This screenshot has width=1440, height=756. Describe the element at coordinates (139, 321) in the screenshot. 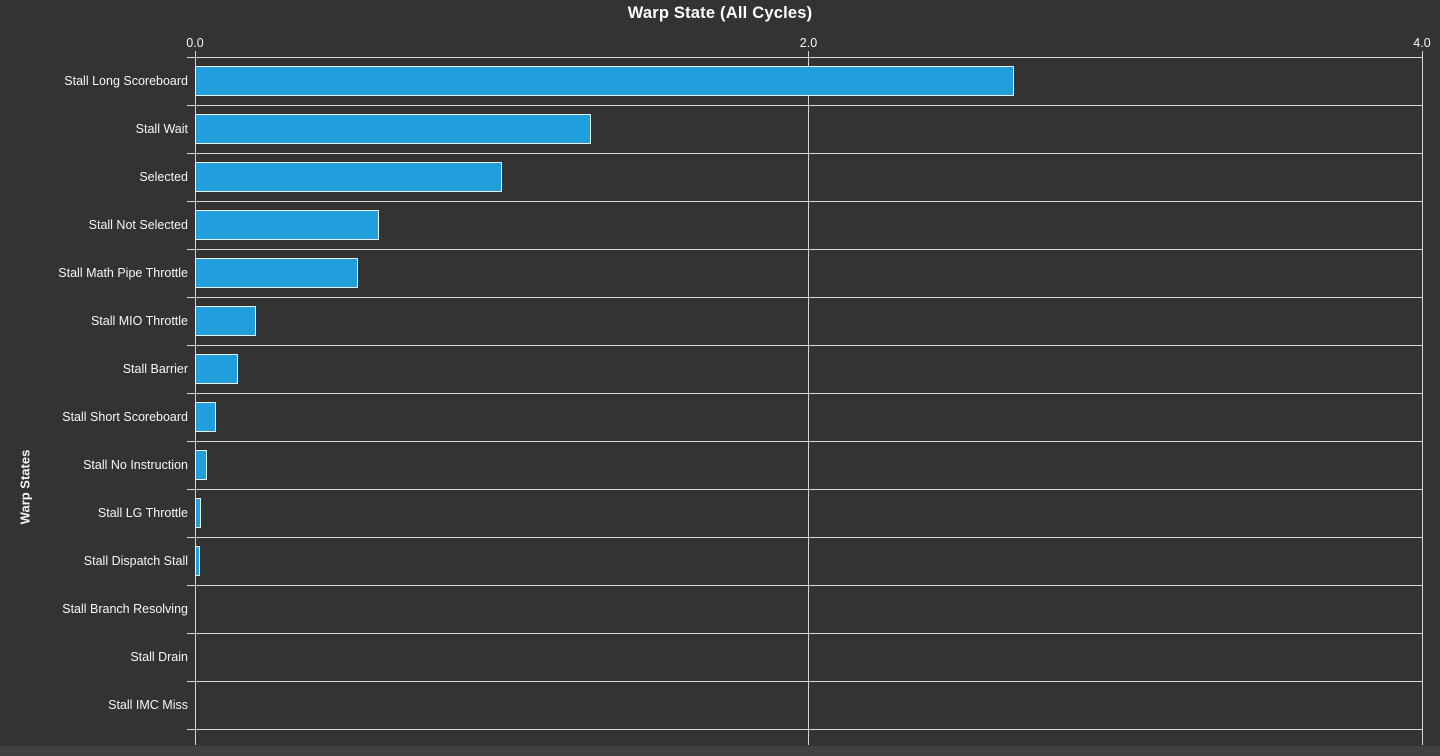

I see `category-label: Stall MIO Throttle` at that location.